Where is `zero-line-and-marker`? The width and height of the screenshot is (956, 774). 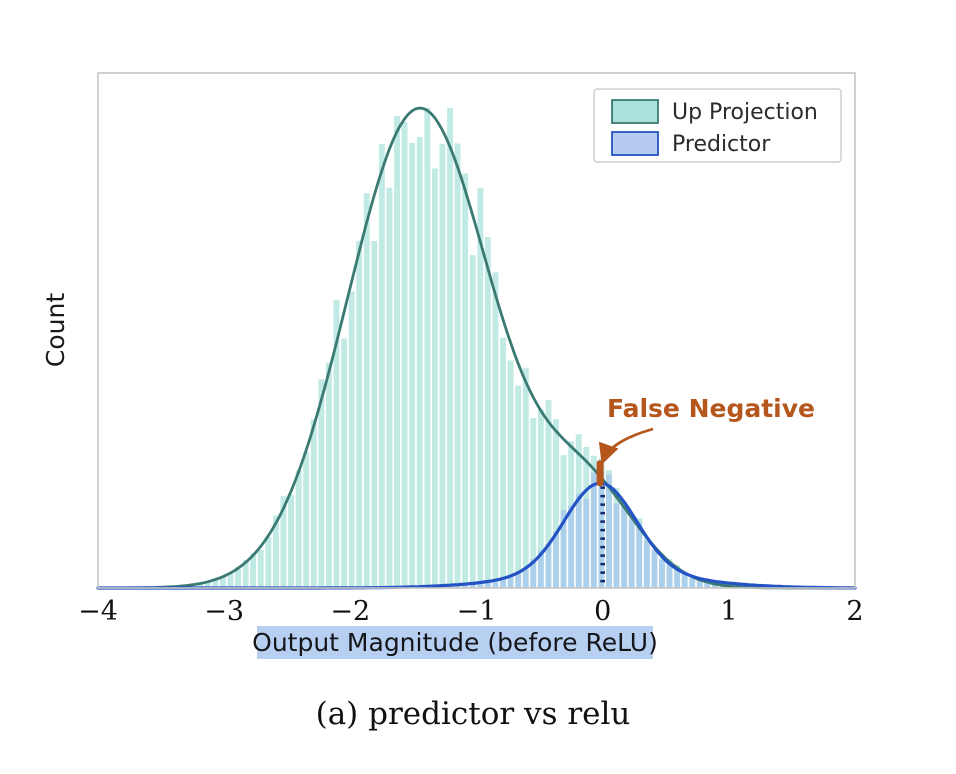
zero-line-and-marker is located at coordinates (600, 523).